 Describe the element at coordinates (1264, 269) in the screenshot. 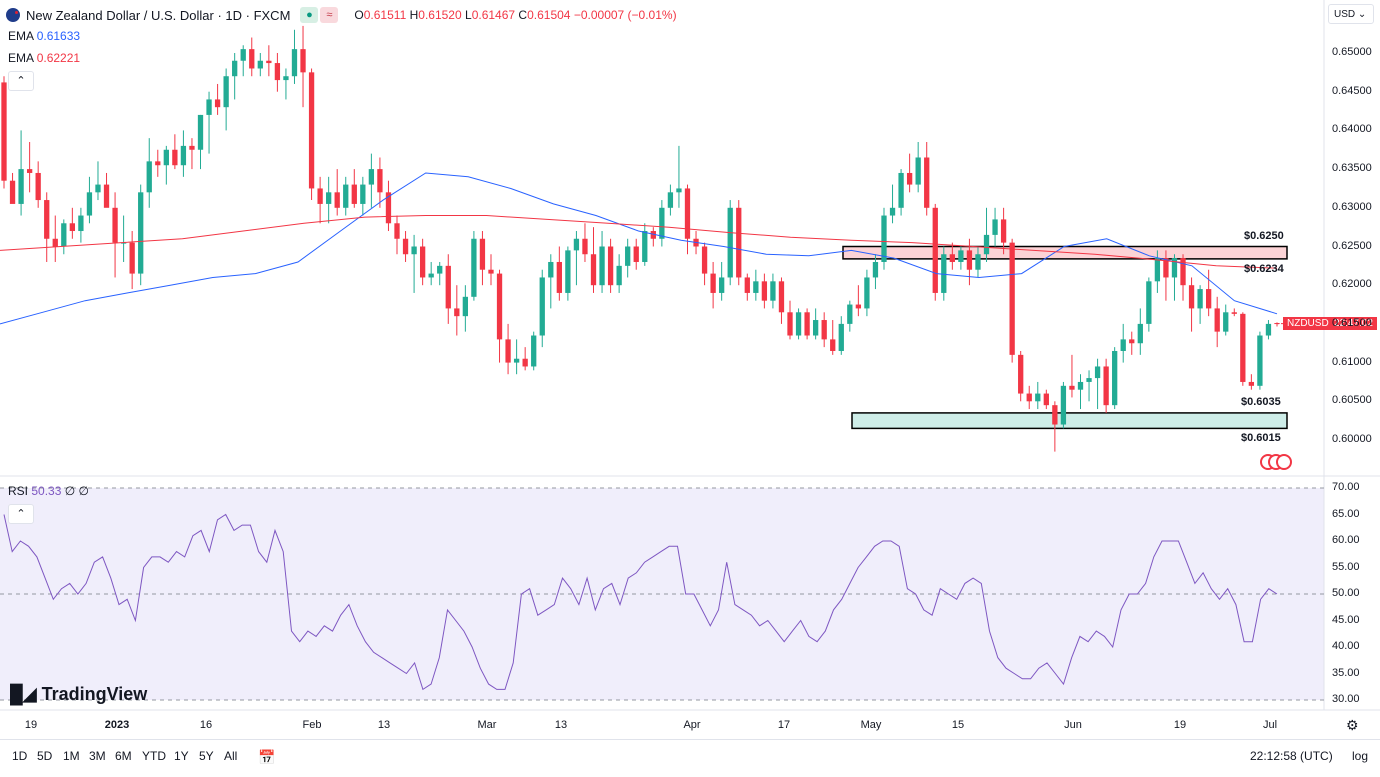

I see `resistance-bottom-label: $0.6234` at that location.